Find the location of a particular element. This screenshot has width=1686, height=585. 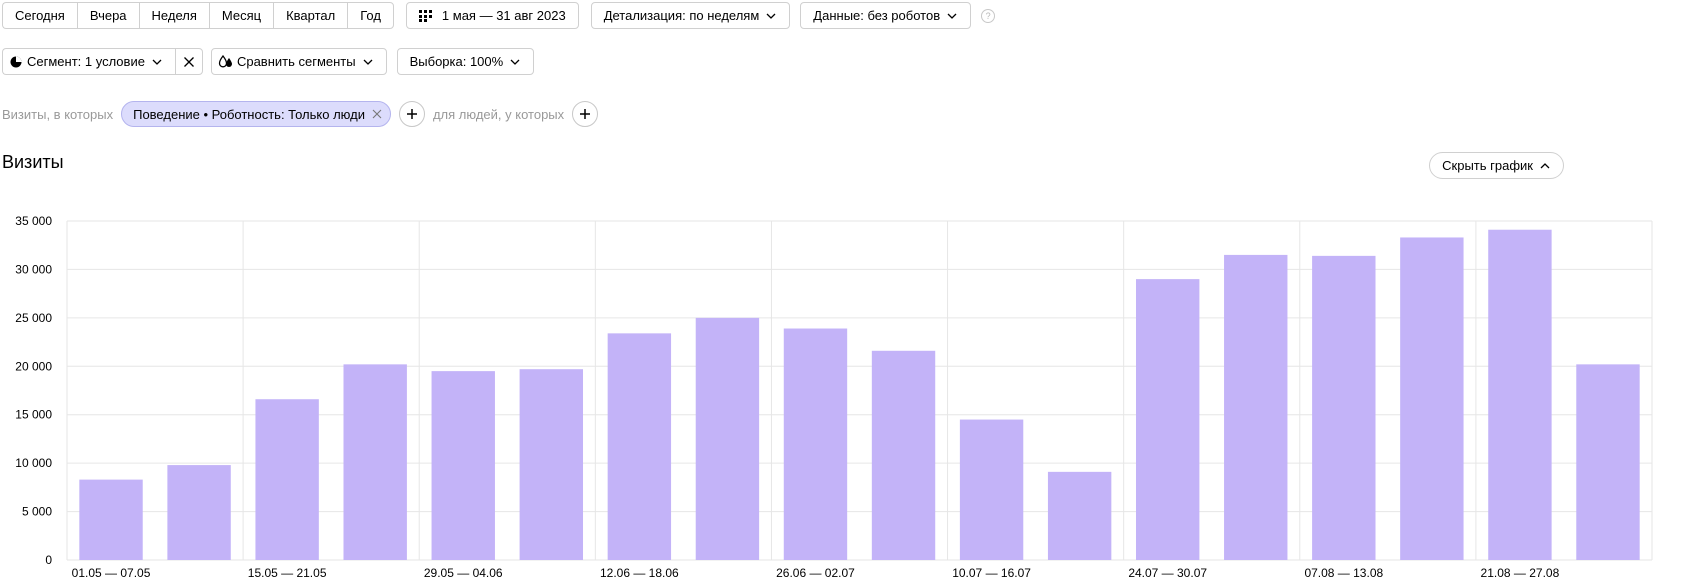

y-tick-label: 15 000 is located at coordinates (33, 415).